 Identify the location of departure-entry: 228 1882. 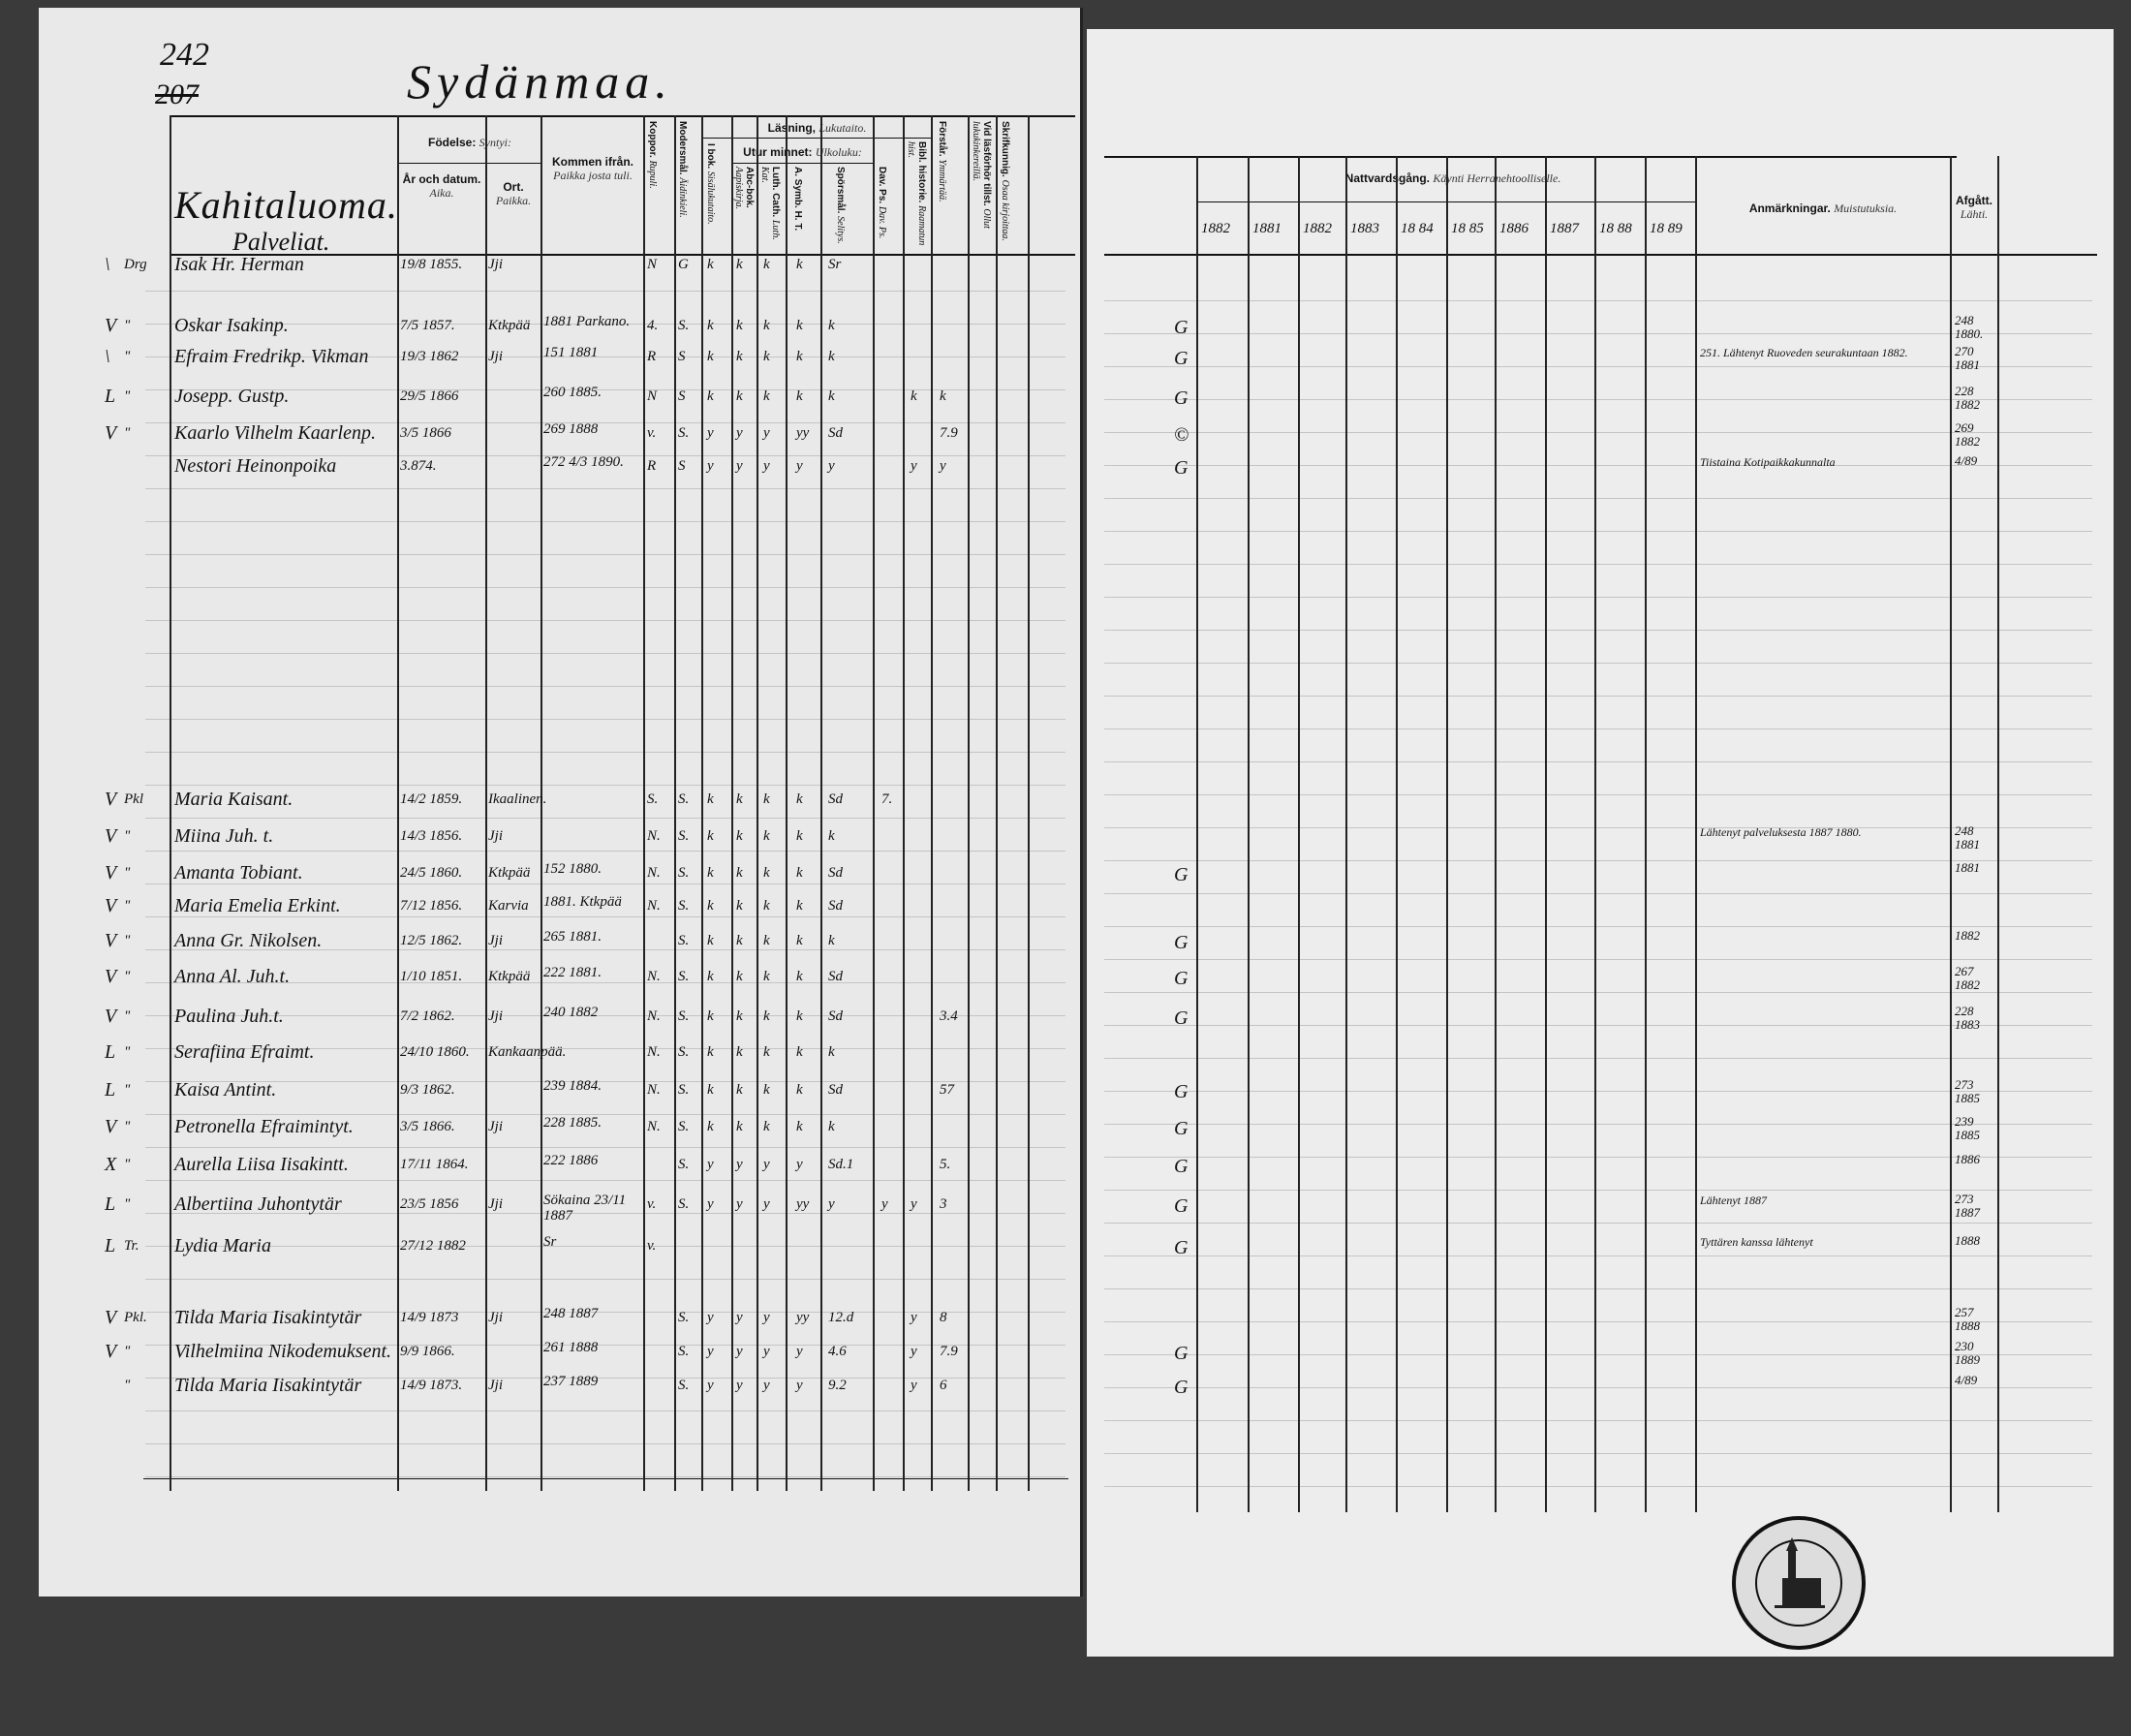
(1967, 398).